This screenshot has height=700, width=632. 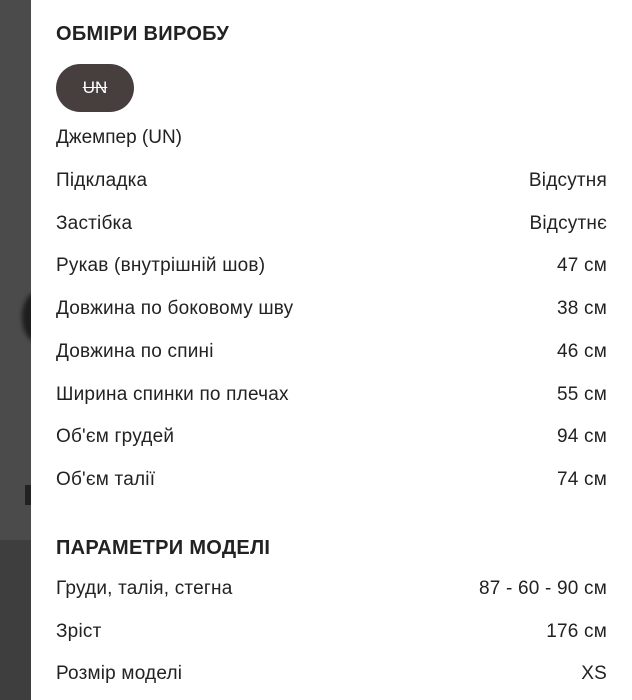 What do you see at coordinates (102, 180) in the screenshot?
I see `row-label: Підкладка` at bounding box center [102, 180].